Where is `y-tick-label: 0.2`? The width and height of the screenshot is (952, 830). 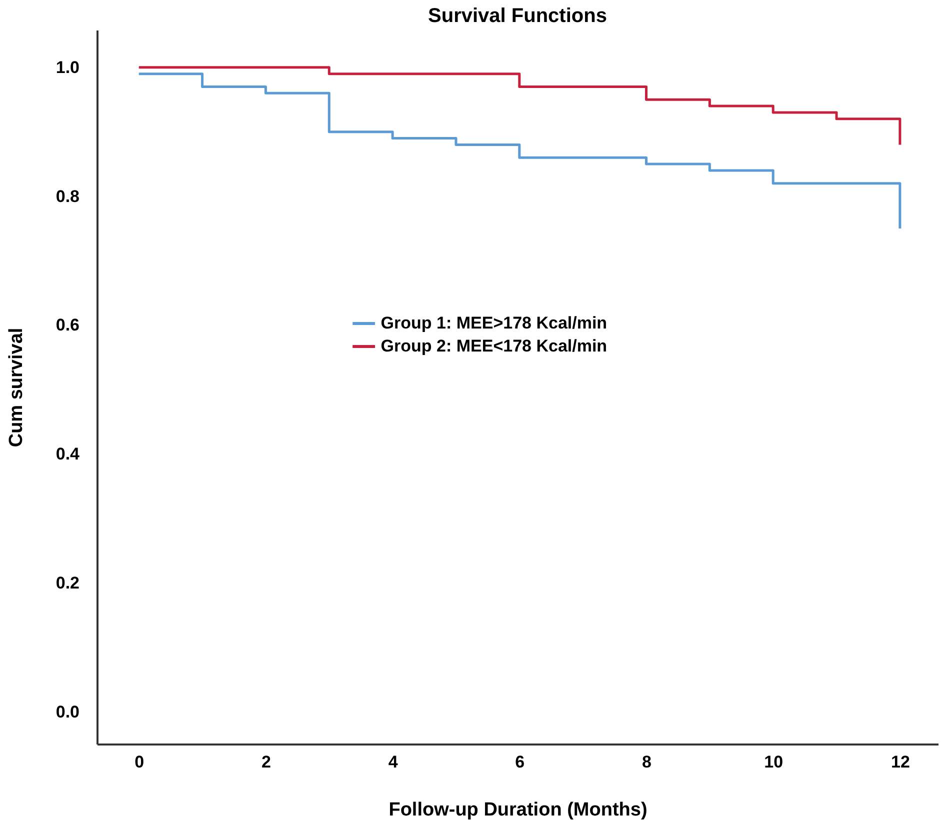
y-tick-label: 0.2 is located at coordinates (68, 582).